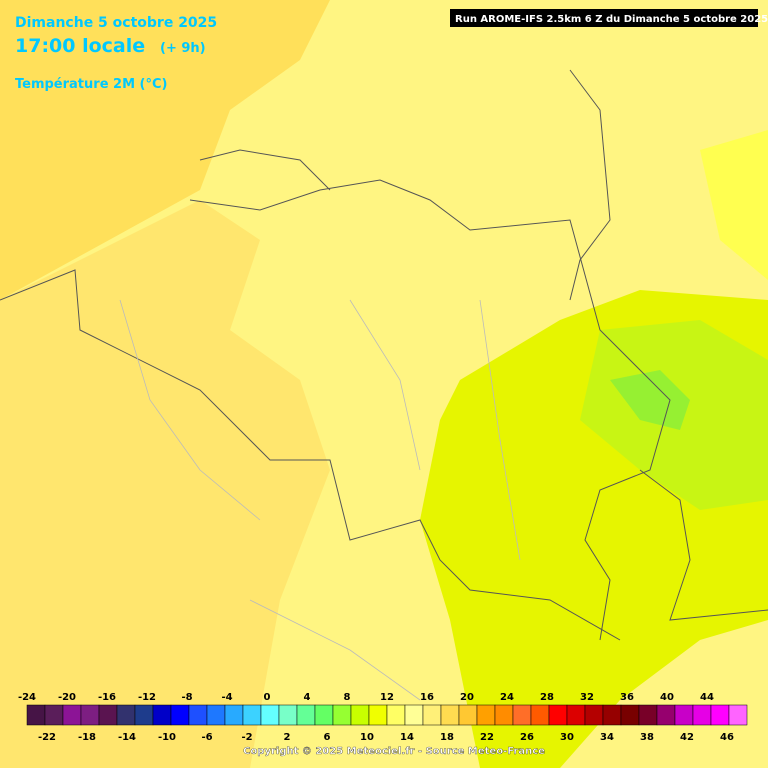 This screenshot has height=768, width=768. I want to click on legend-label: -2, so click(246, 737).